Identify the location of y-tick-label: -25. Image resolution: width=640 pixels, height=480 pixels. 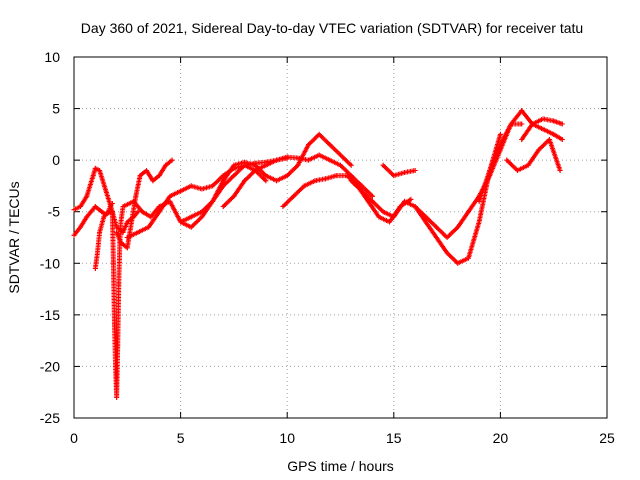
(50, 418).